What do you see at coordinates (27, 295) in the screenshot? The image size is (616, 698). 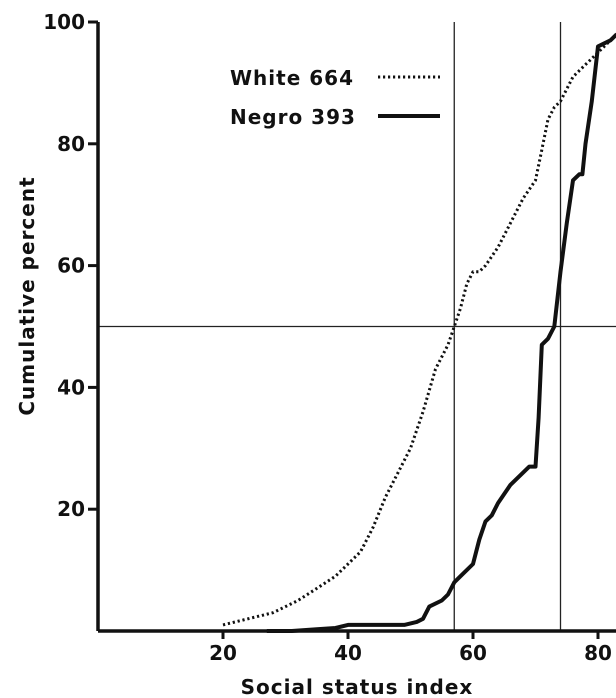 I see `y-axis-title: Cumulative percent` at bounding box center [27, 295].